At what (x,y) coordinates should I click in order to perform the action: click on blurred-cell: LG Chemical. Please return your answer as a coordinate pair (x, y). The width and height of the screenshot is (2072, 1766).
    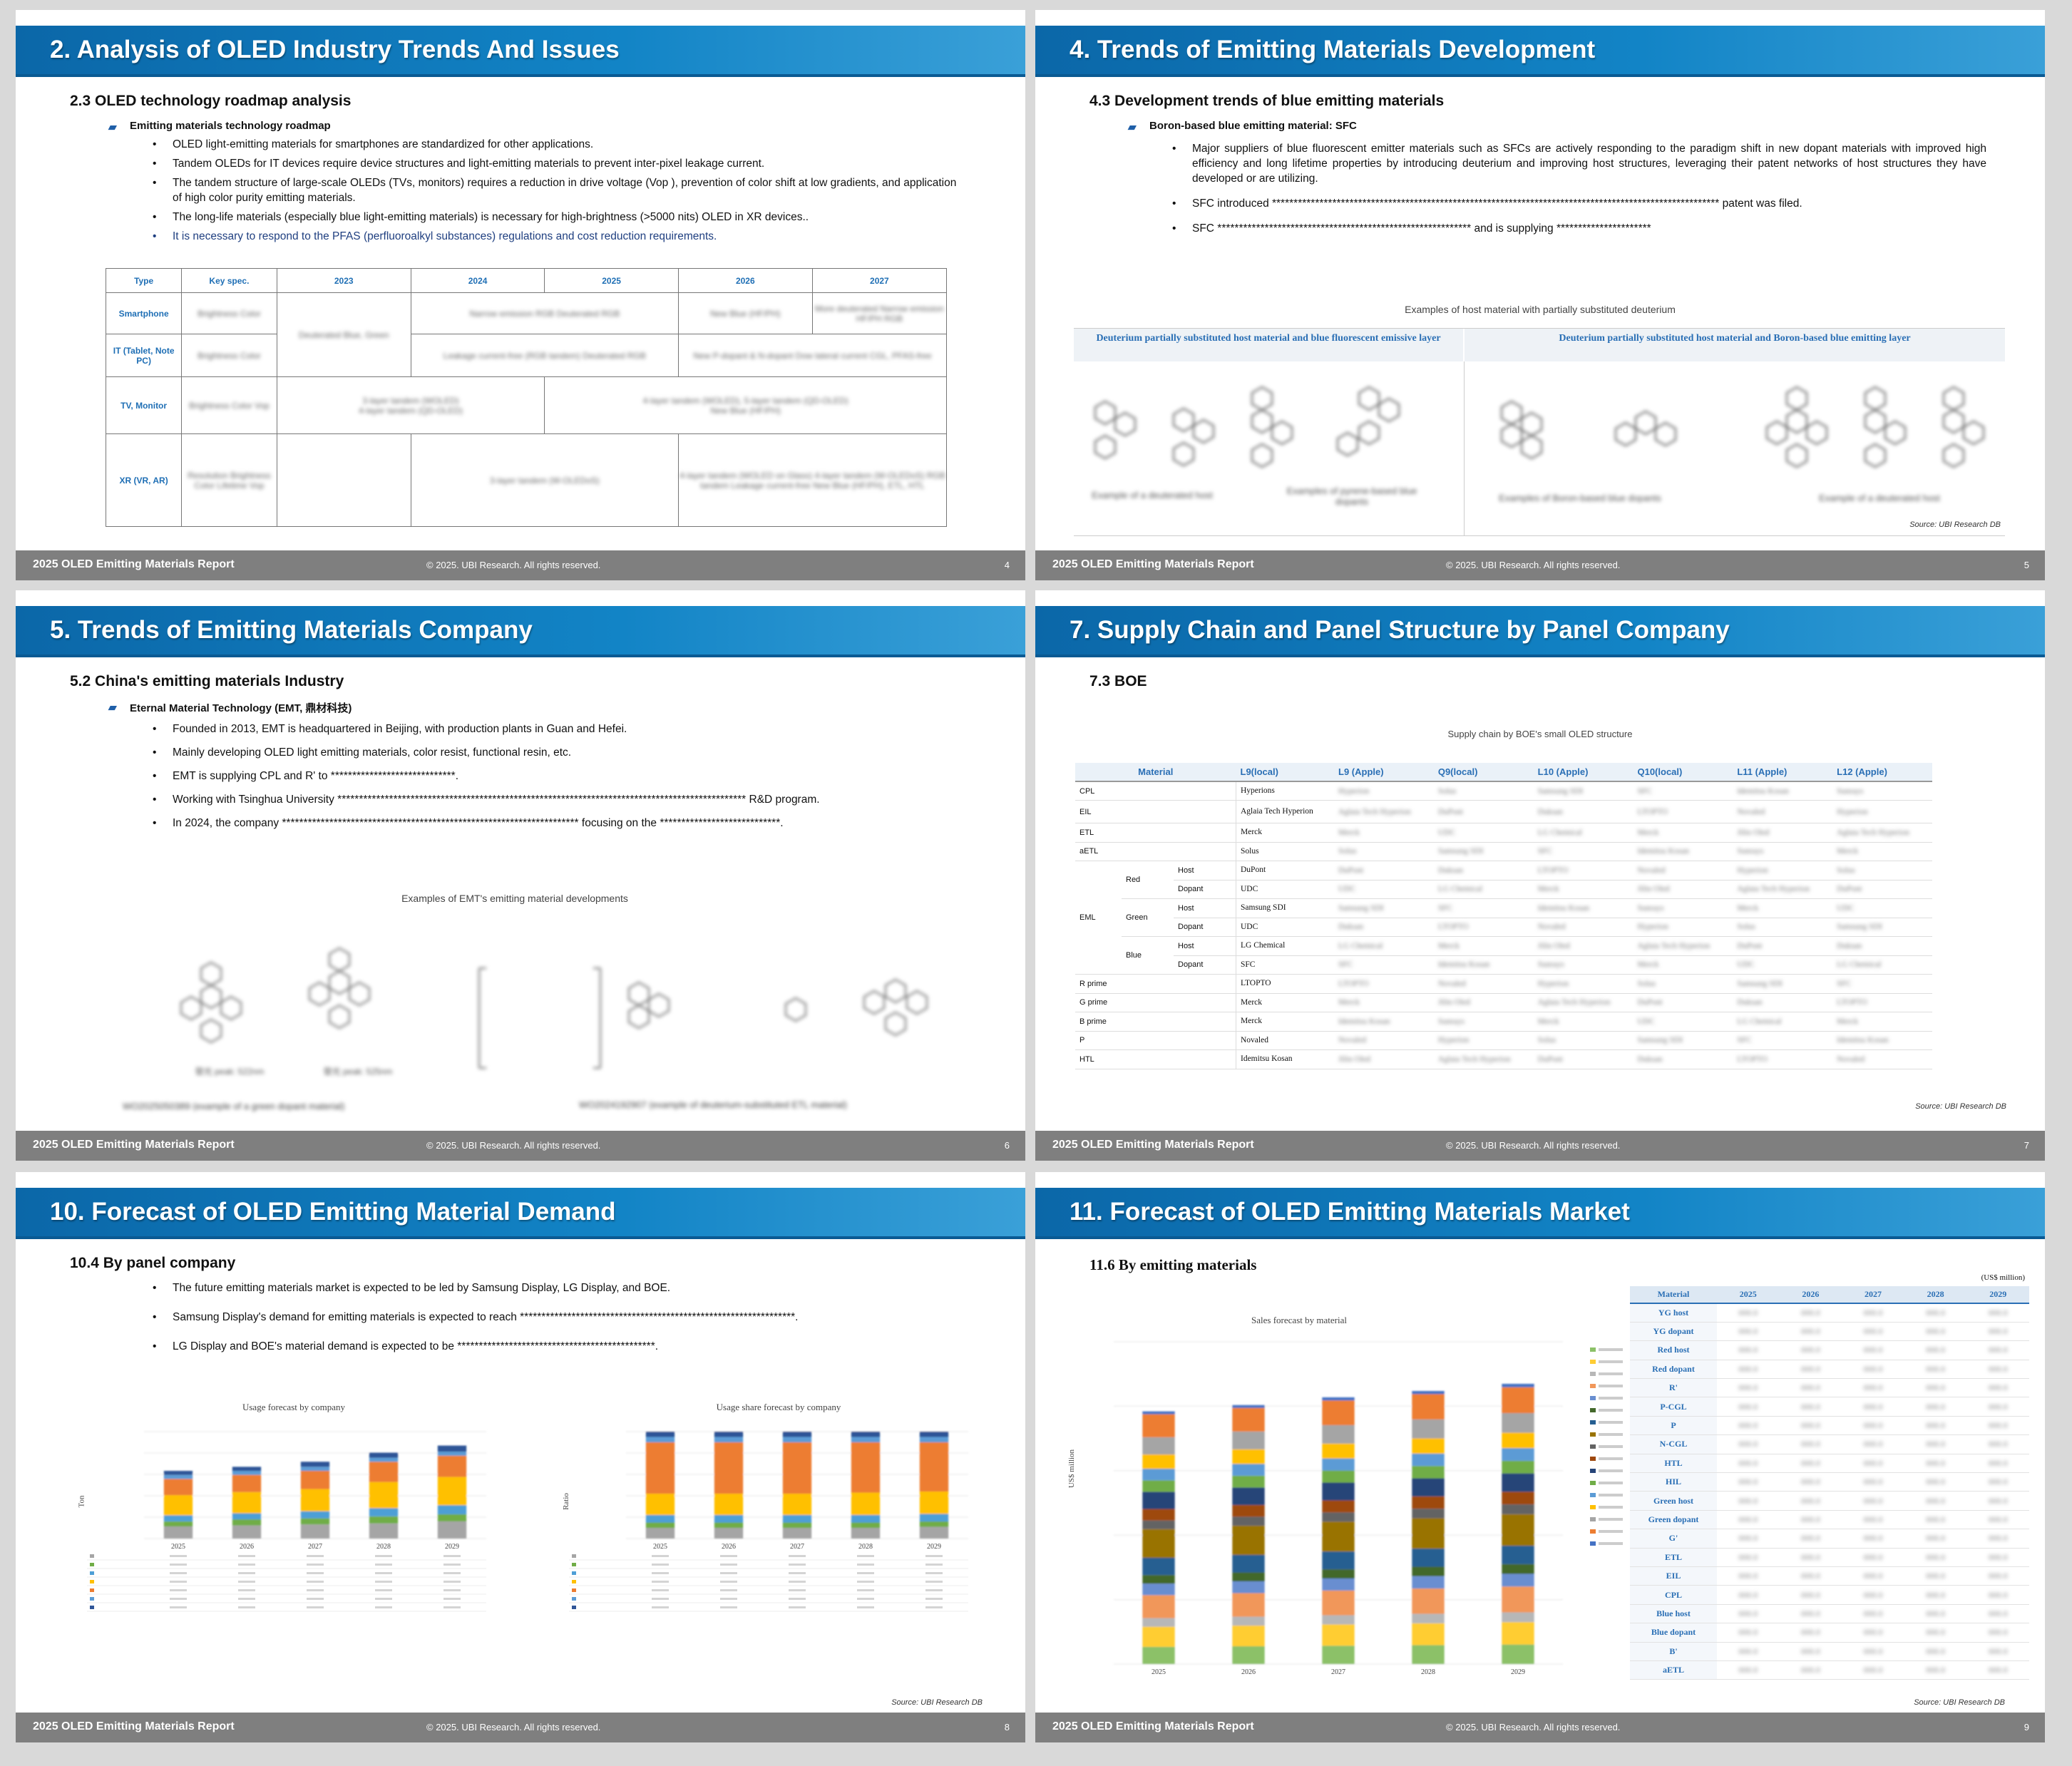
    Looking at the image, I should click on (1559, 833).